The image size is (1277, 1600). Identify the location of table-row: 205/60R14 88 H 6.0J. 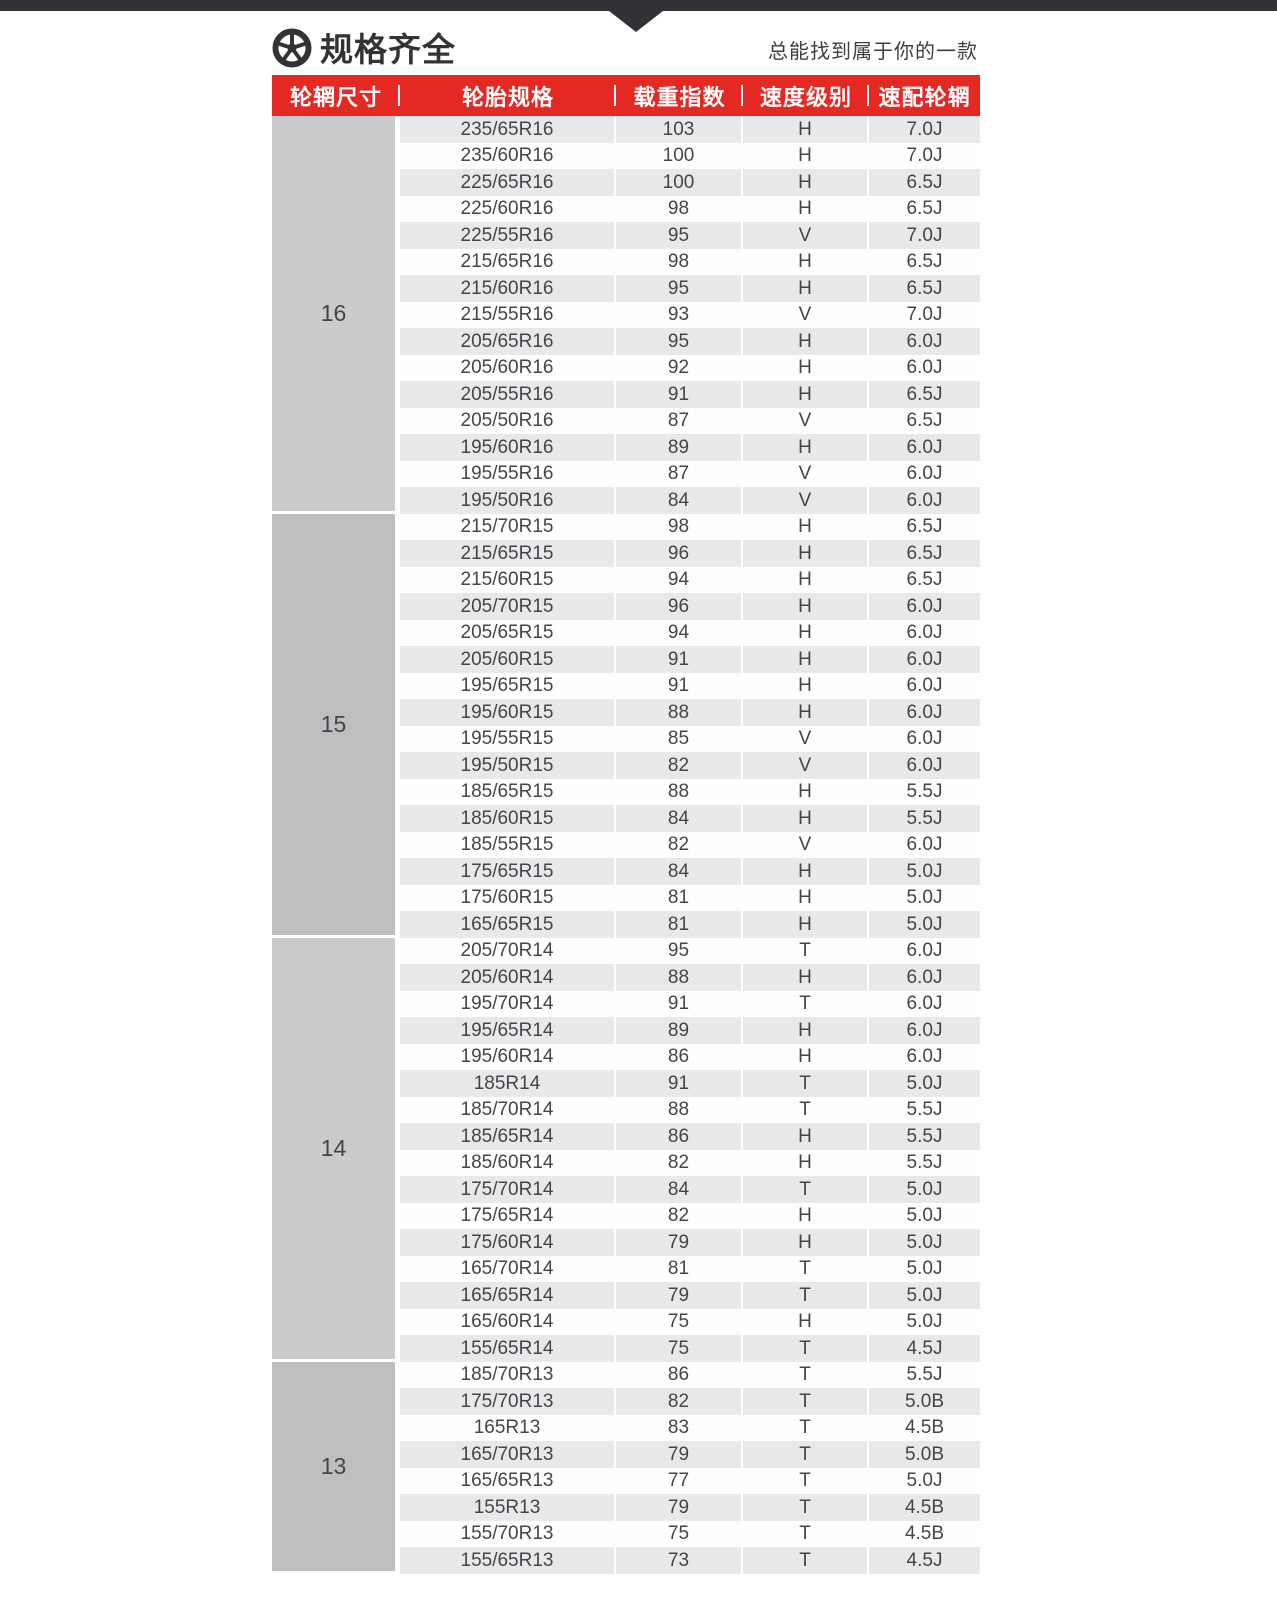
(626, 977).